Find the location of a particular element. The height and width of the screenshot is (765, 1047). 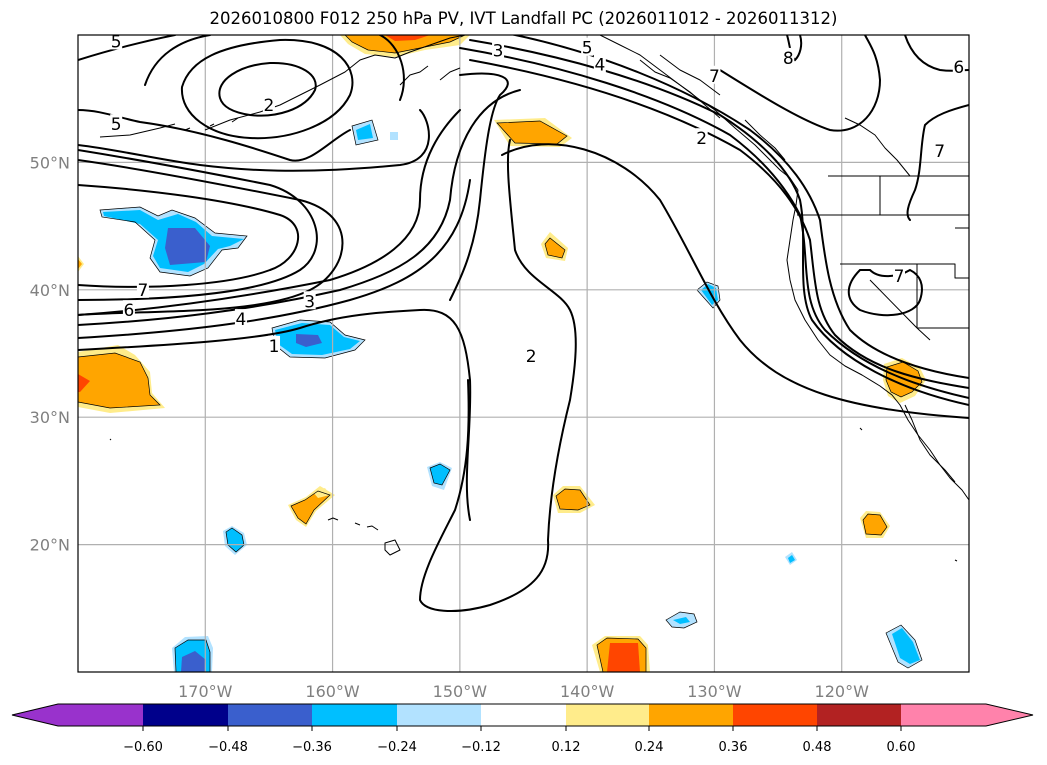

colorbar-outline is located at coordinates (522, 715).